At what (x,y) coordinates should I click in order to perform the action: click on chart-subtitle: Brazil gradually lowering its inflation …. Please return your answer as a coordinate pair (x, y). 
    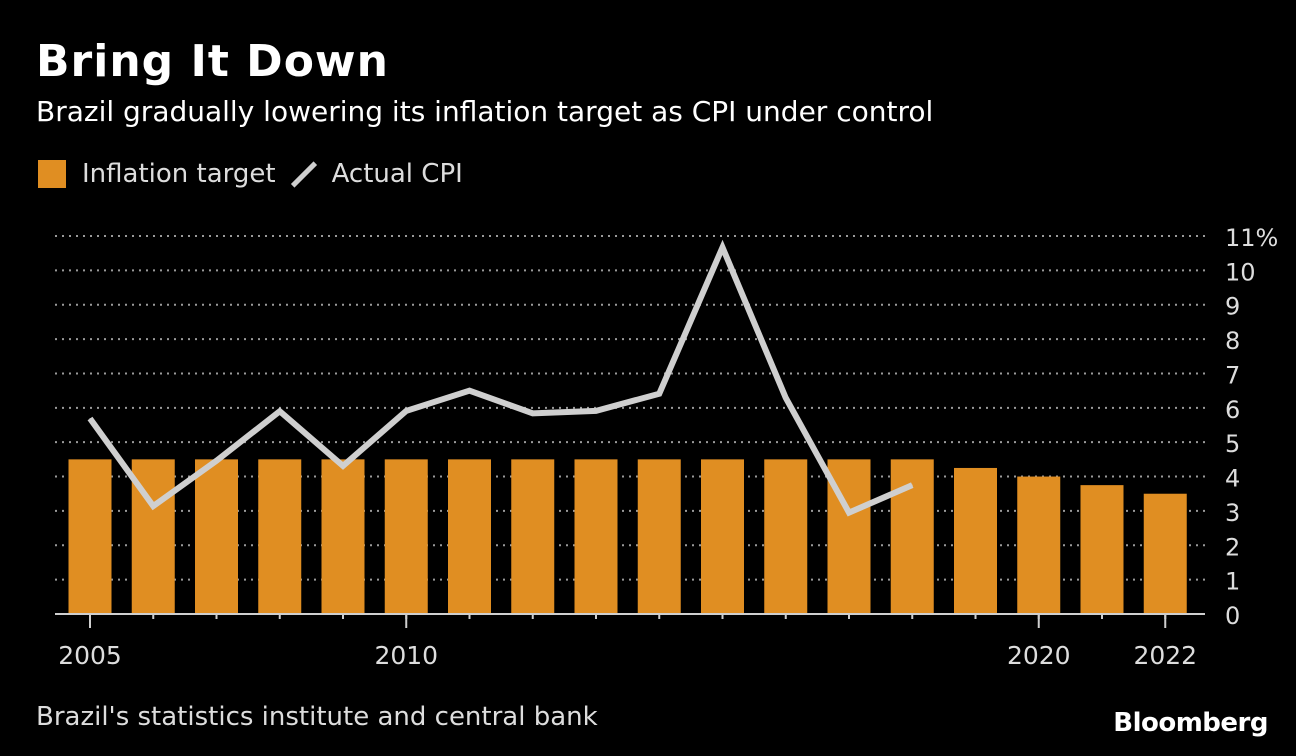
    Looking at the image, I should click on (485, 111).